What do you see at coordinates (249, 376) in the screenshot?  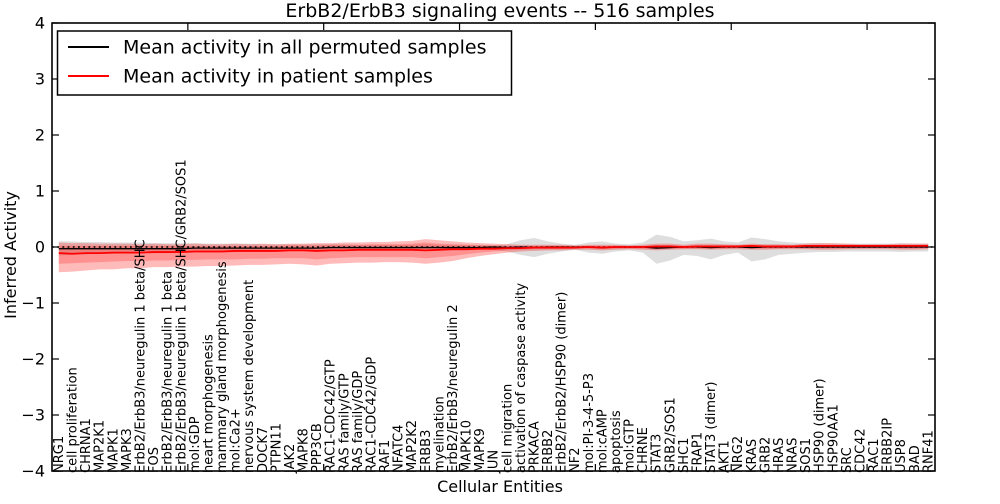 I see `x-tick-label: nervous system development` at bounding box center [249, 376].